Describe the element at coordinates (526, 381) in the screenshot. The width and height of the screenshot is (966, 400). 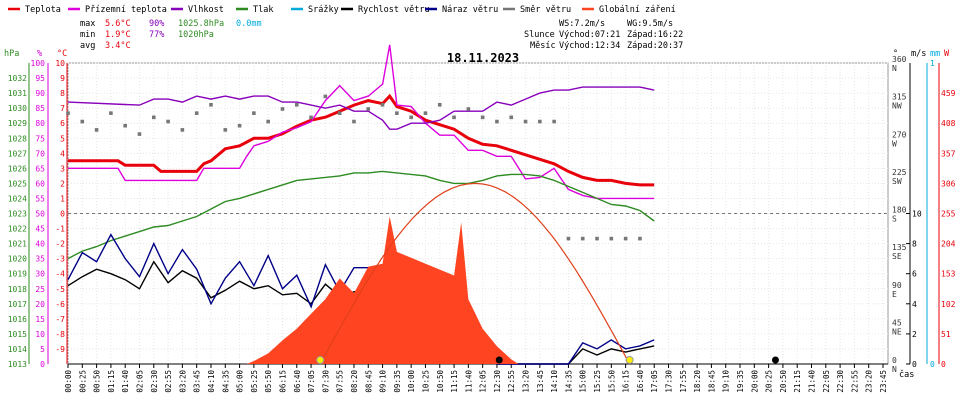
I see `x-tick-label: 13:20` at that location.